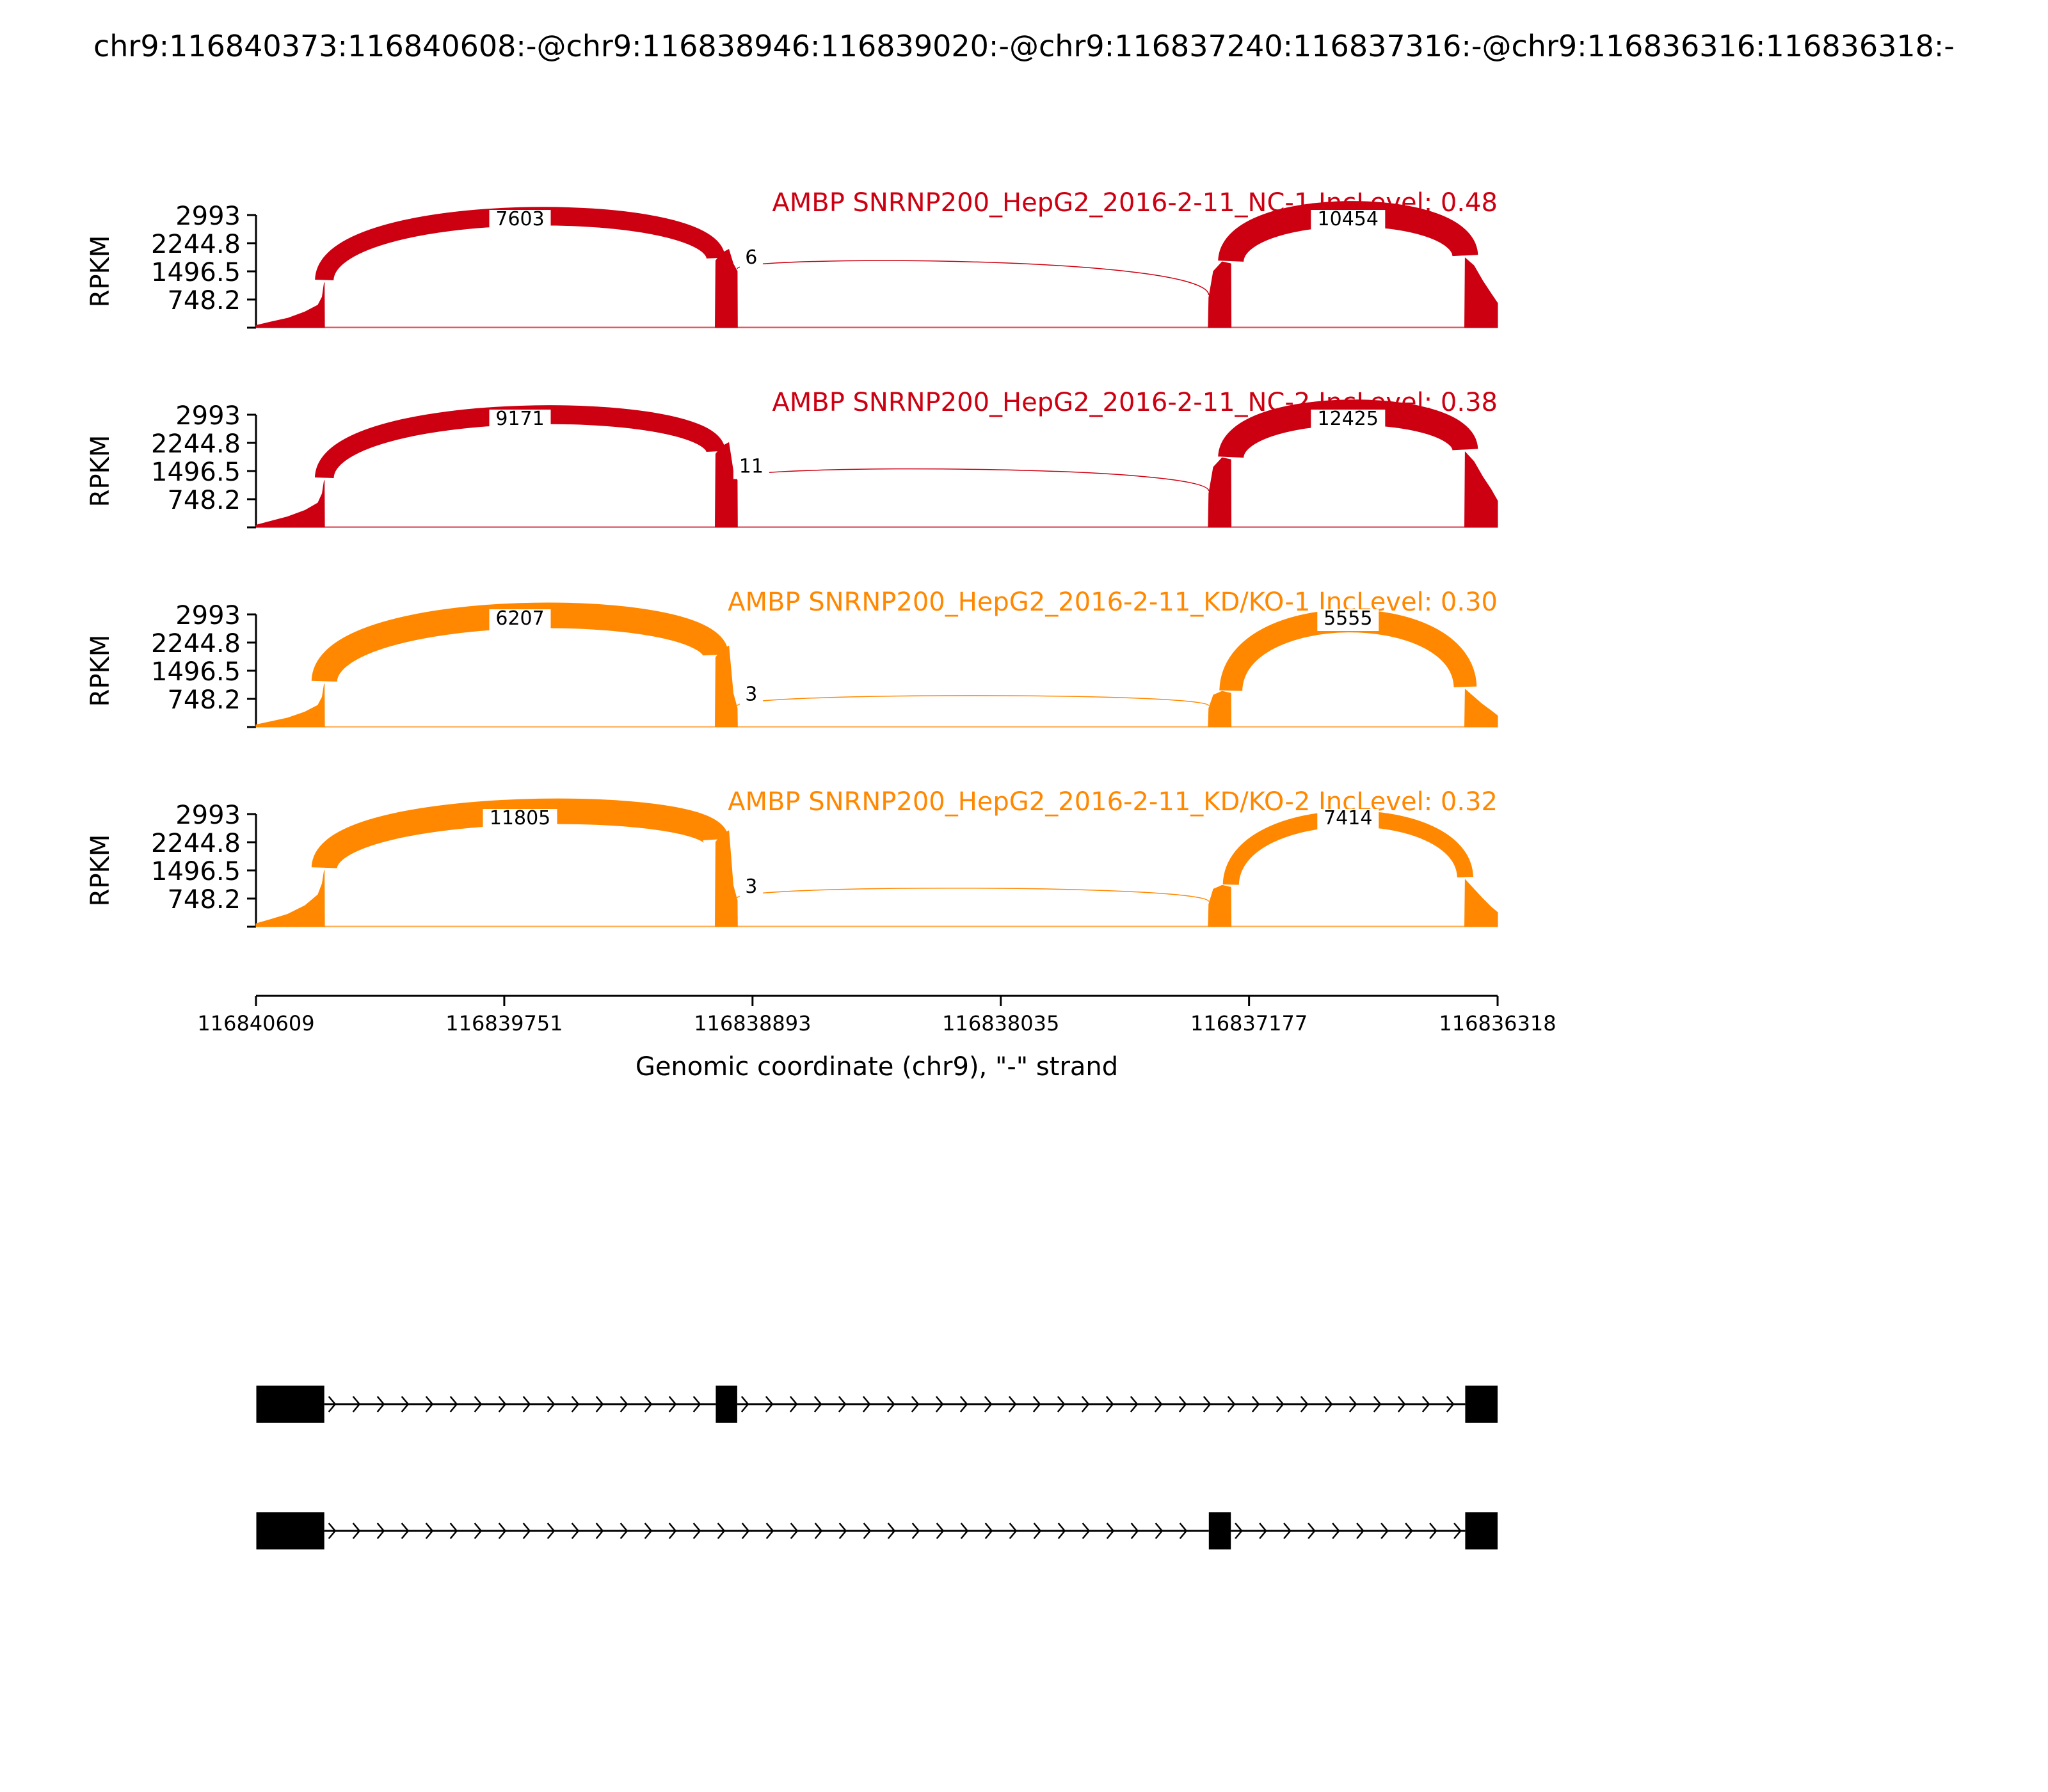 The image size is (2048, 1792). Describe the element at coordinates (1348, 618) in the screenshot. I see `junction-count-label: 5555` at that location.